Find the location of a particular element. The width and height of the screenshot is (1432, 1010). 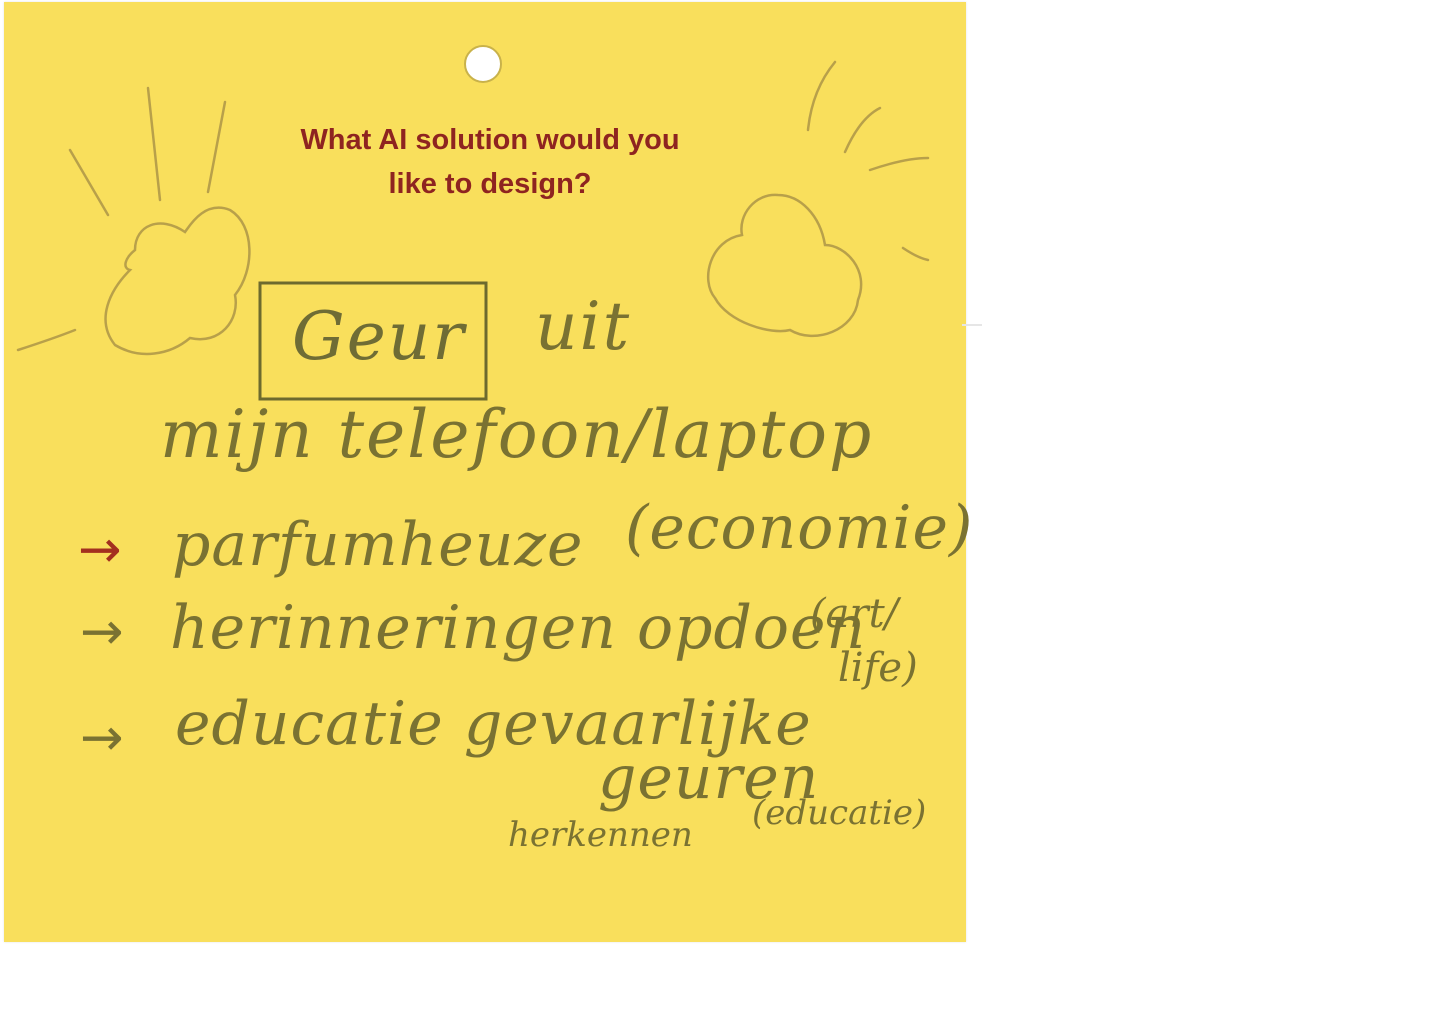

arrow-2: → is located at coordinates (102, 632).